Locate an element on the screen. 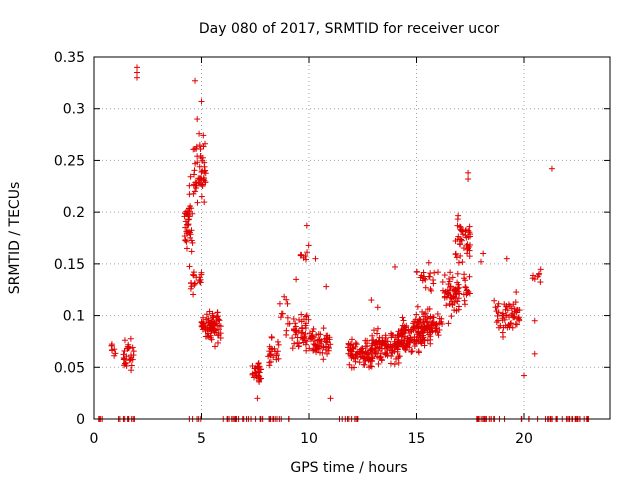 The image size is (640, 480). y-tick-label: 0.1 is located at coordinates (74, 317).